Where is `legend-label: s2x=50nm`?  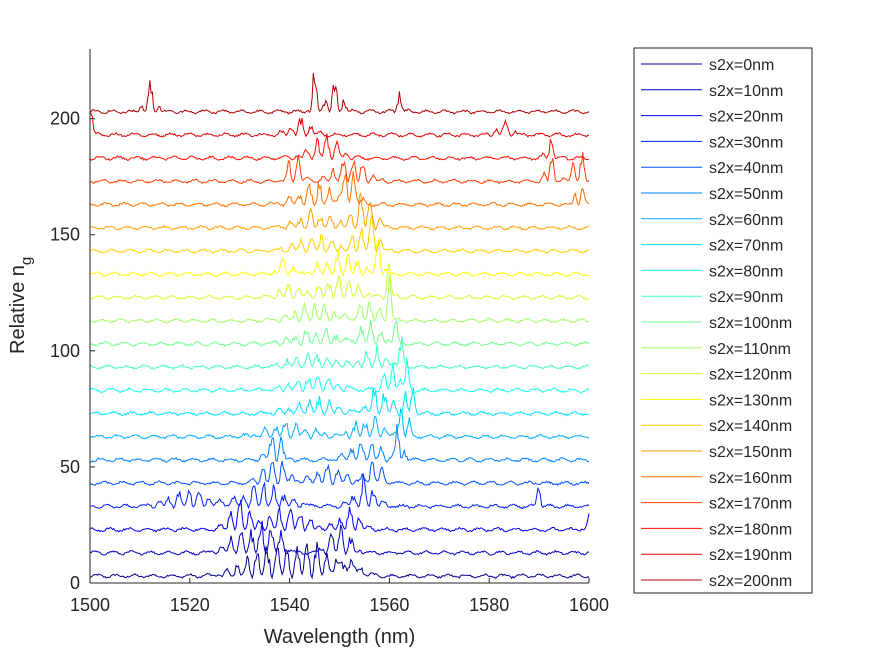 legend-label: s2x=50nm is located at coordinates (746, 194).